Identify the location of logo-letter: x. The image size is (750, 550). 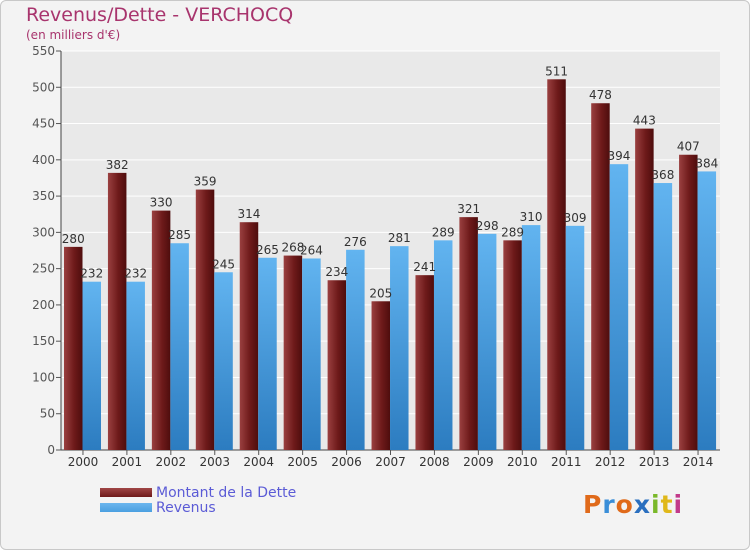
(642, 504).